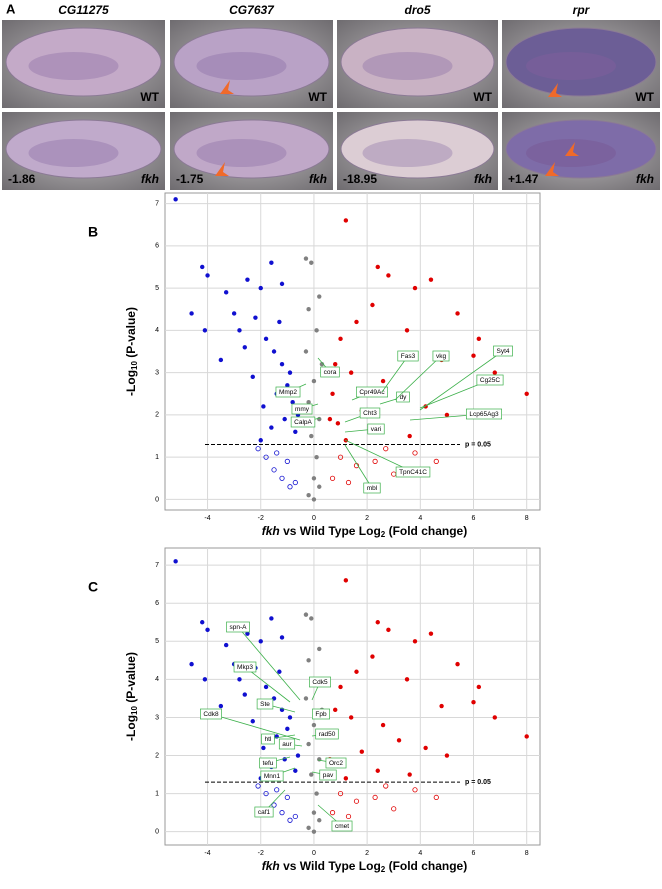 The image size is (662, 889). I want to click on y-label-rest: (P-value), so click(131, 679).